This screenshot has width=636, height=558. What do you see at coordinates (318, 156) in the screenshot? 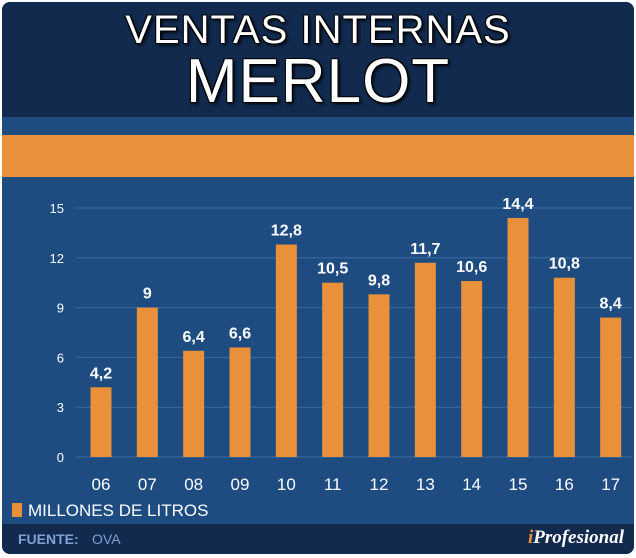
I see `accent-band` at bounding box center [318, 156].